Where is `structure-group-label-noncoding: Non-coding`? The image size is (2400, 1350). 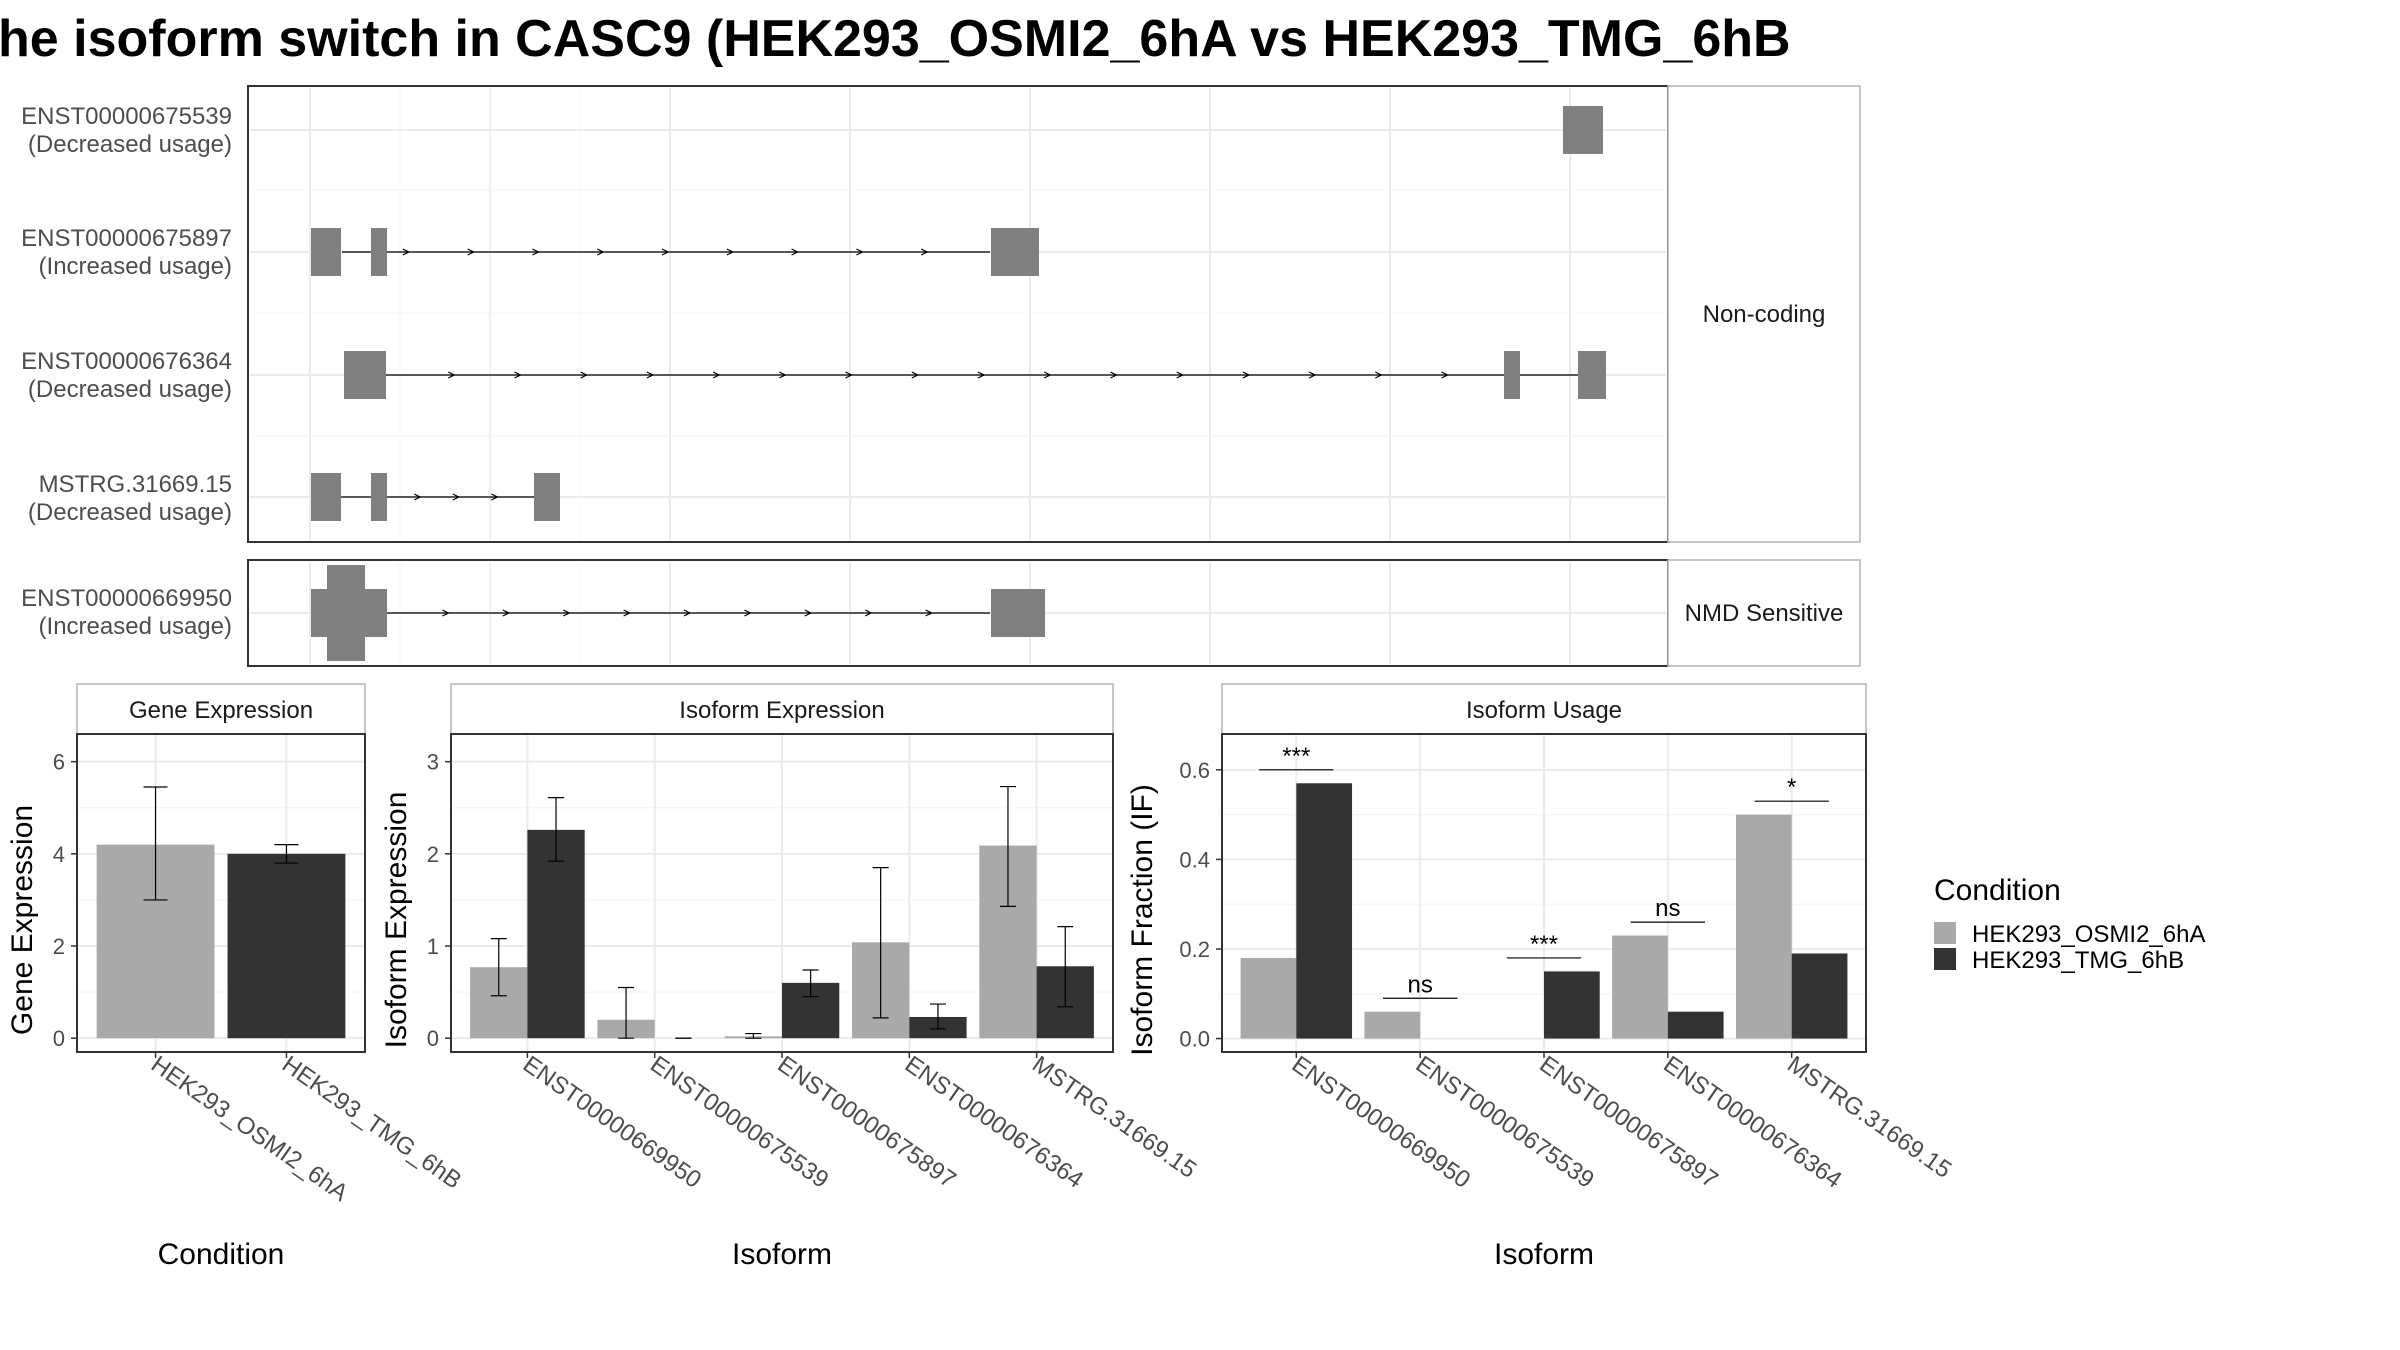 structure-group-label-noncoding: Non-coding is located at coordinates (1764, 314).